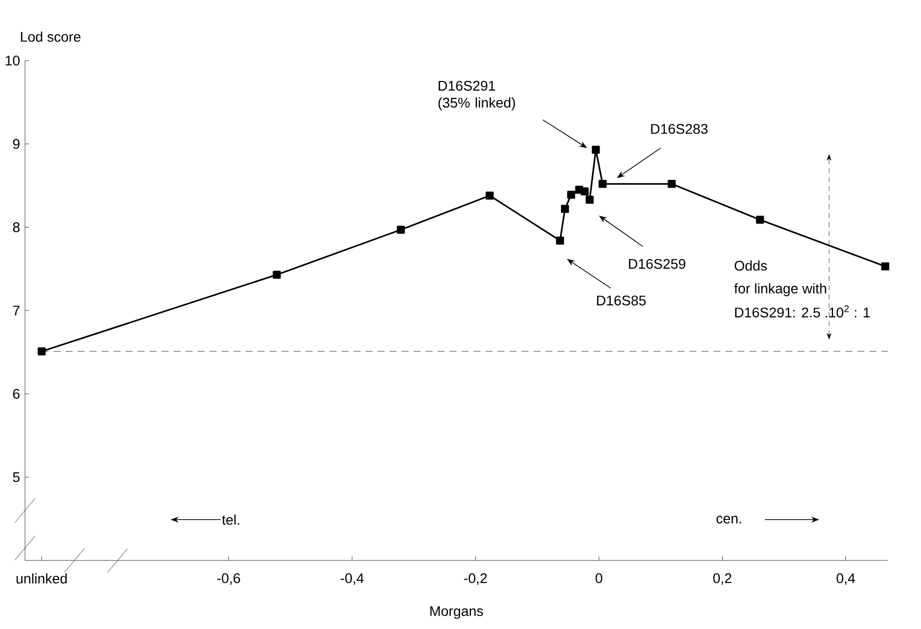 The width and height of the screenshot is (921, 629). What do you see at coordinates (228, 579) in the screenshot?
I see `x-tick-label: -0,6` at bounding box center [228, 579].